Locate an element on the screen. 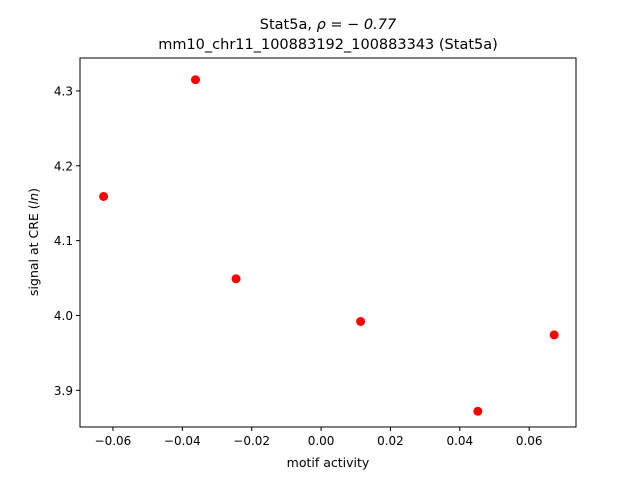  x-tick-label: 0.06 is located at coordinates (529, 441).